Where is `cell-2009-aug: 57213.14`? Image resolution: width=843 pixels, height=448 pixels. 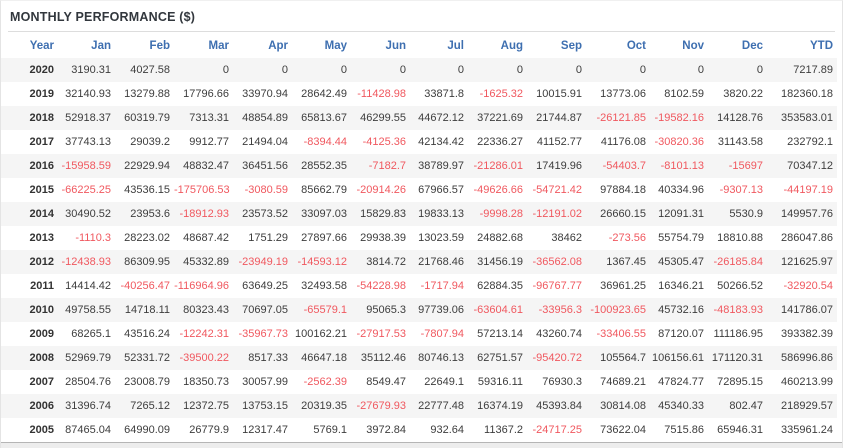 cell-2009-aug: 57213.14 is located at coordinates (500, 334).